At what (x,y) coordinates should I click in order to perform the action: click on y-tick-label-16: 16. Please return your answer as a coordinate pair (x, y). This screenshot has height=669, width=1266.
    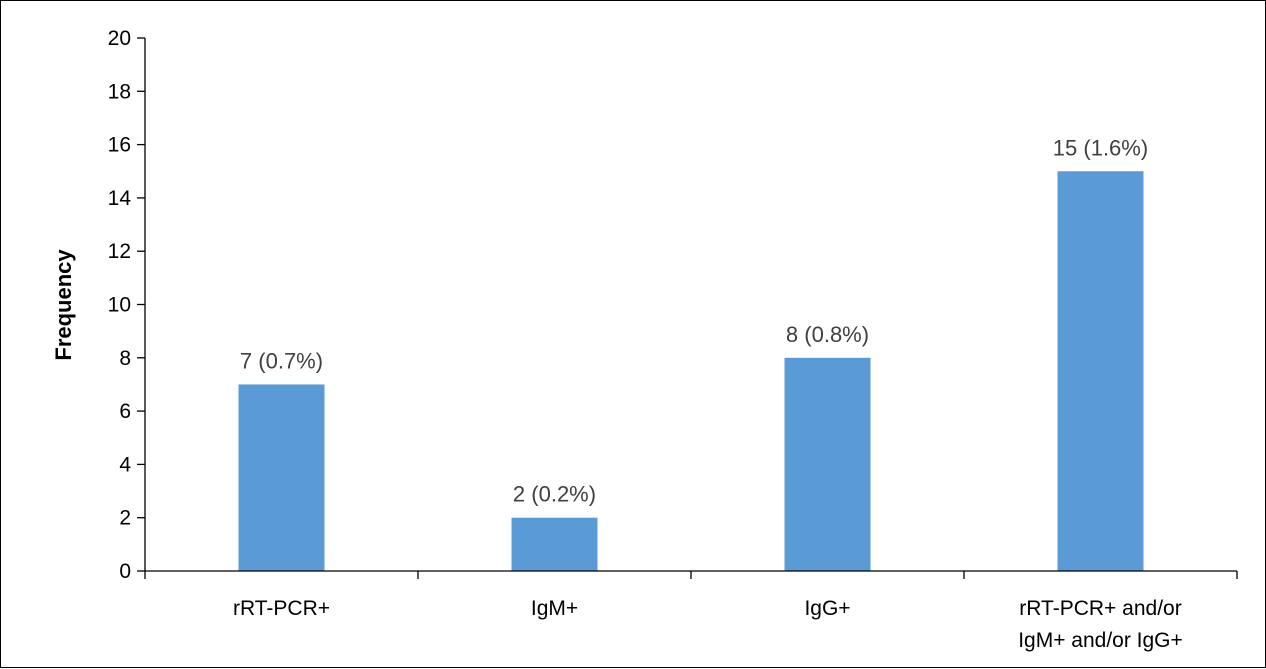
    Looking at the image, I should click on (119, 145).